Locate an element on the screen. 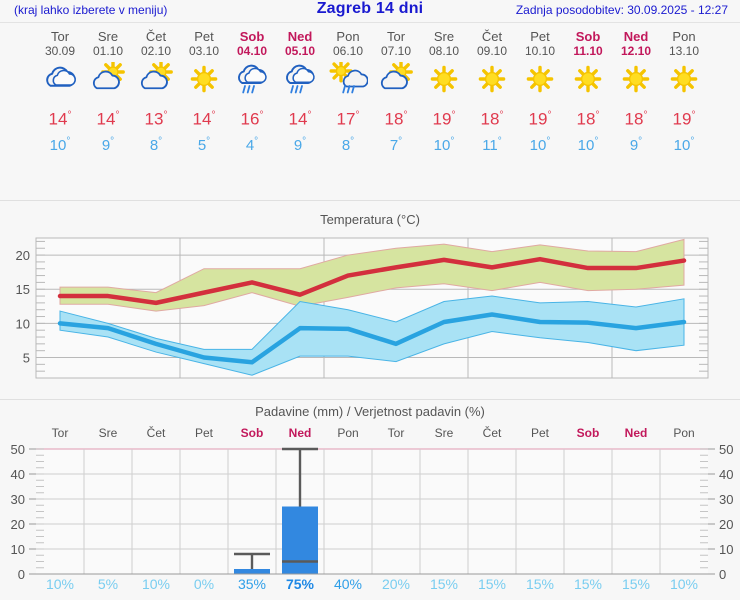 This screenshot has height=600, width=740. precipitation-probability: 35% is located at coordinates (252, 584).